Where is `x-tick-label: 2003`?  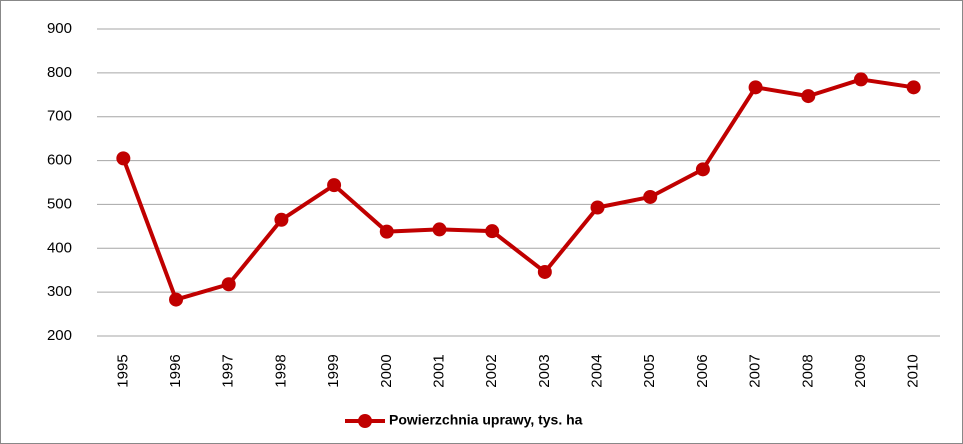 x-tick-label: 2003 is located at coordinates (544, 370).